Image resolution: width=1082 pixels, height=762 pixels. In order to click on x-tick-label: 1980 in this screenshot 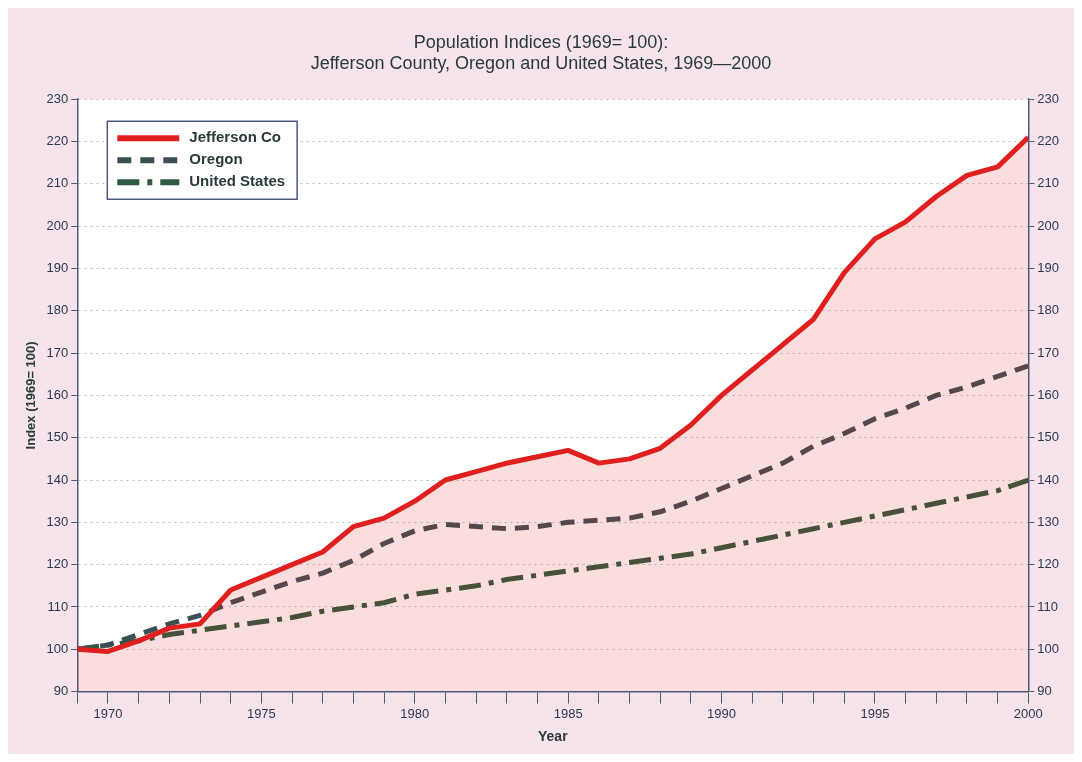, I will do `click(415, 713)`.